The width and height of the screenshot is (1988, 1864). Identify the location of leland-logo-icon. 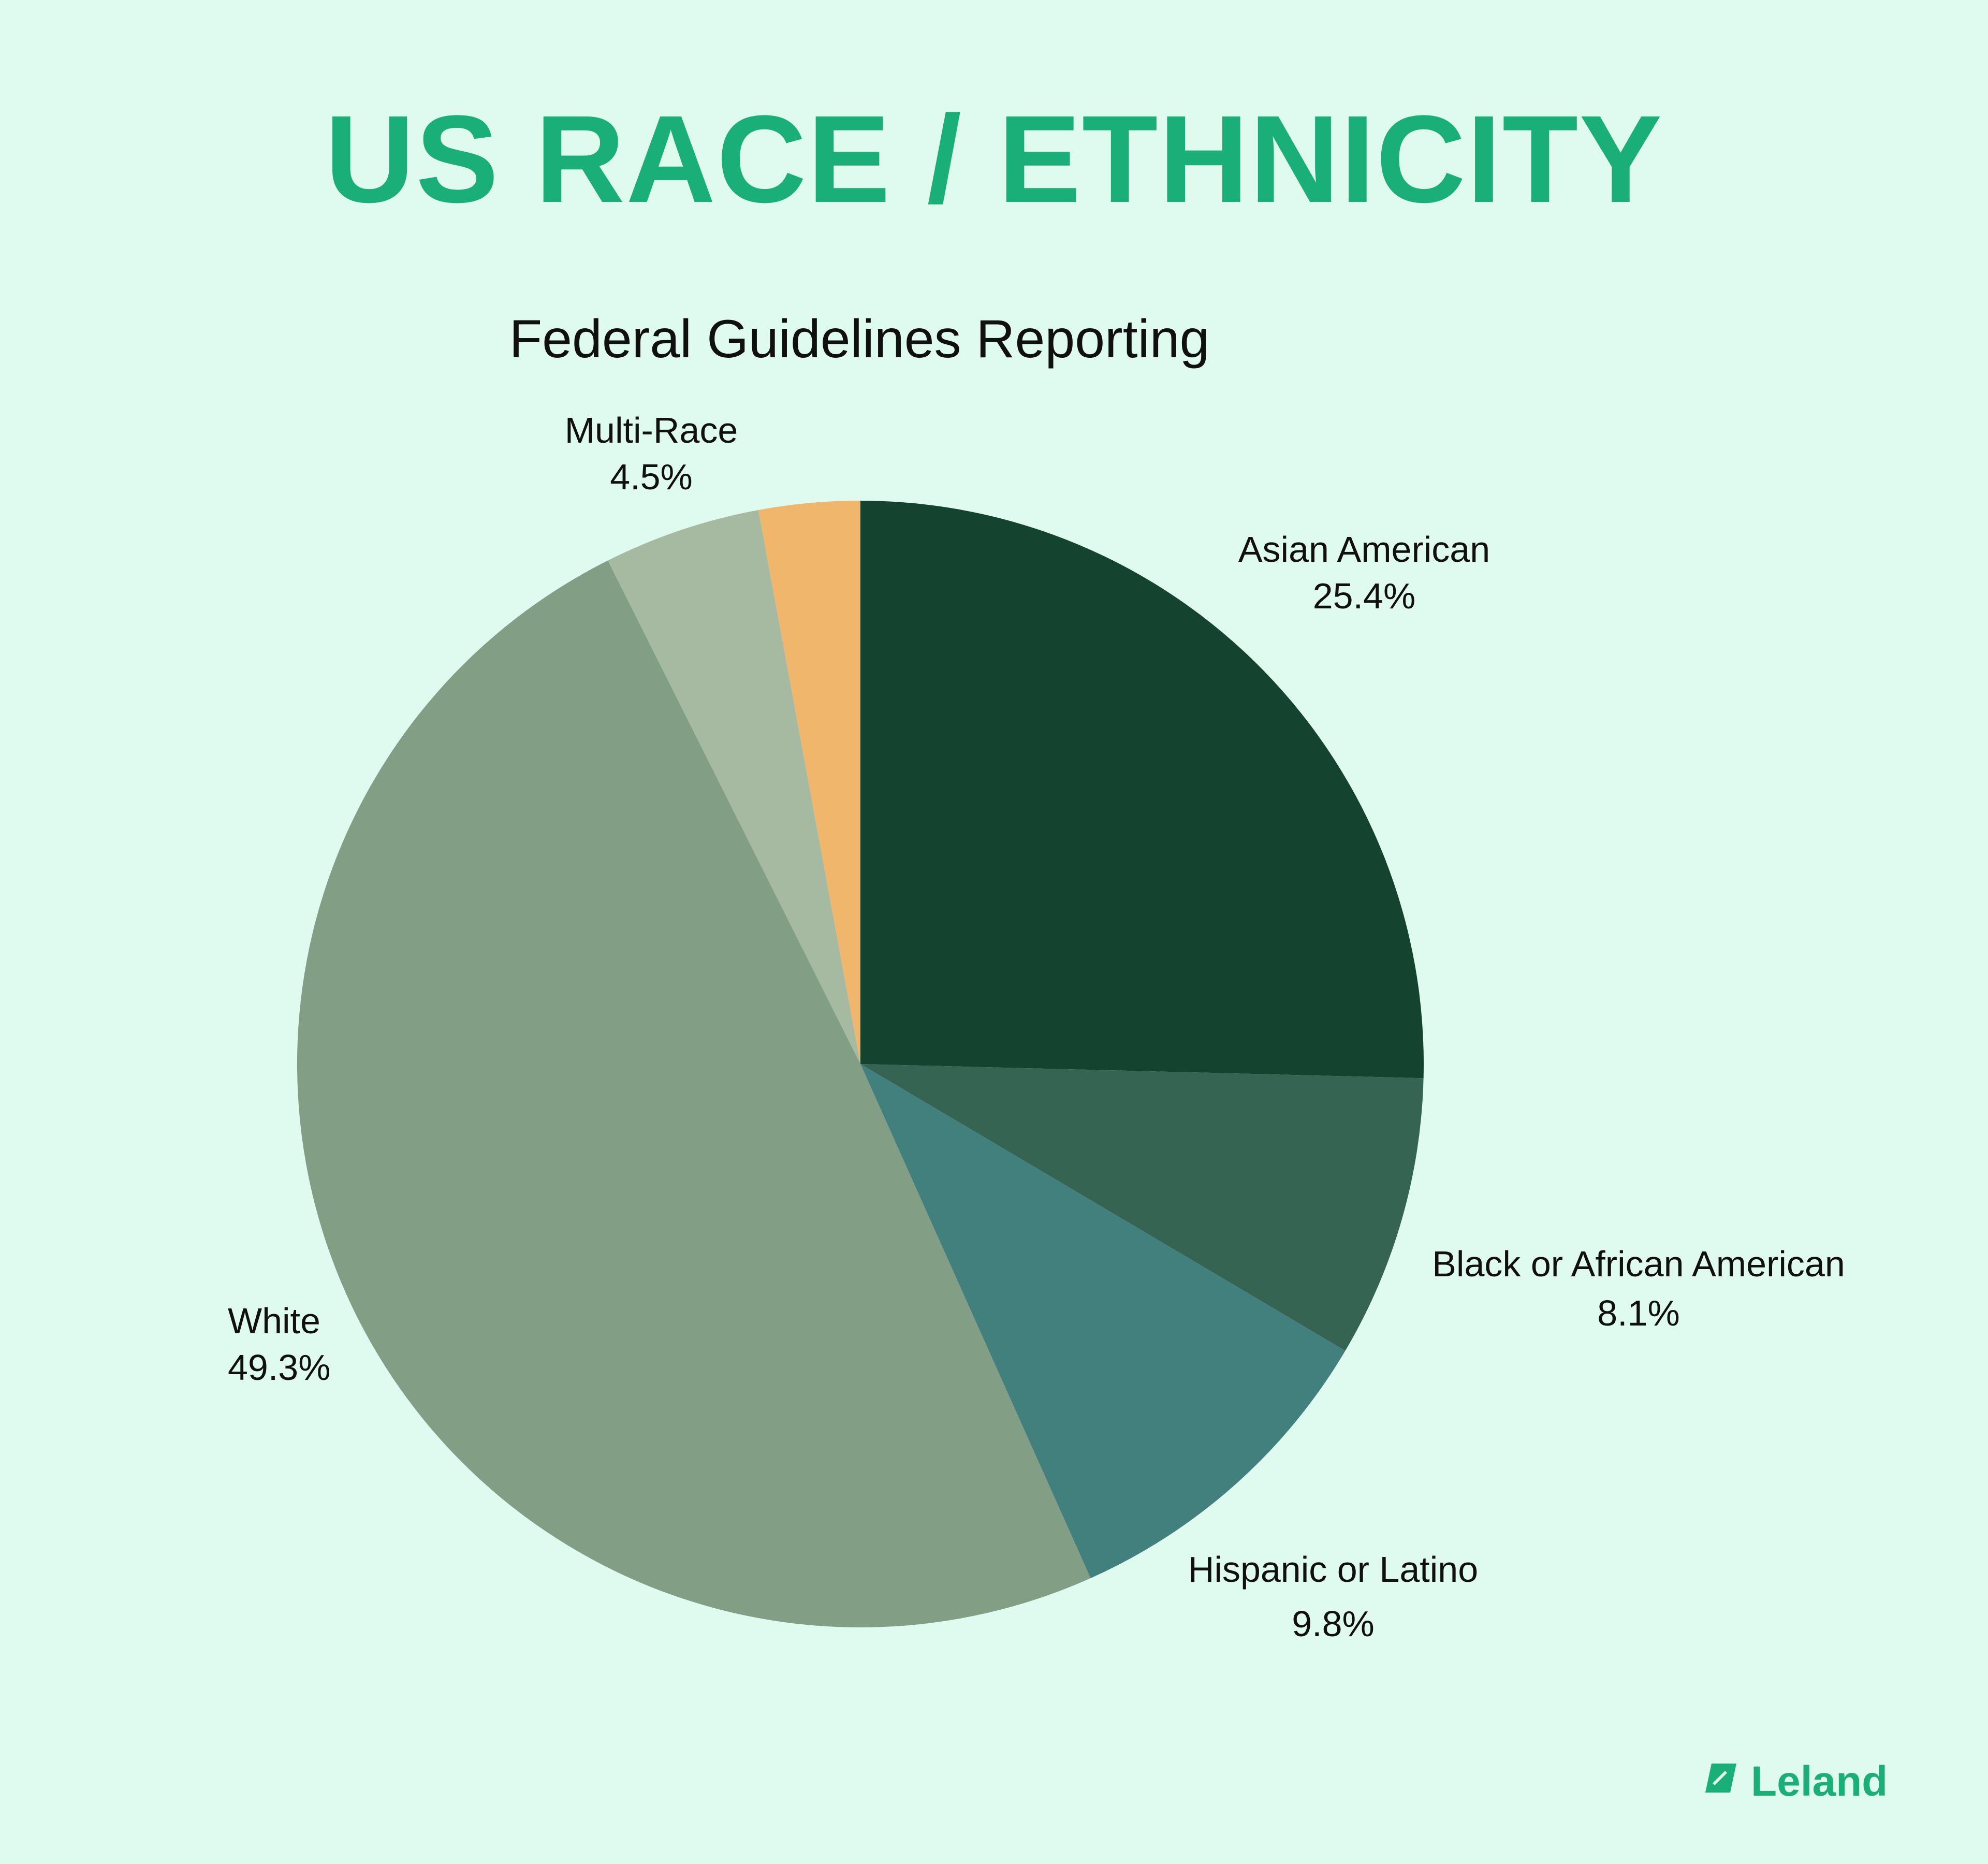
(1720, 1778).